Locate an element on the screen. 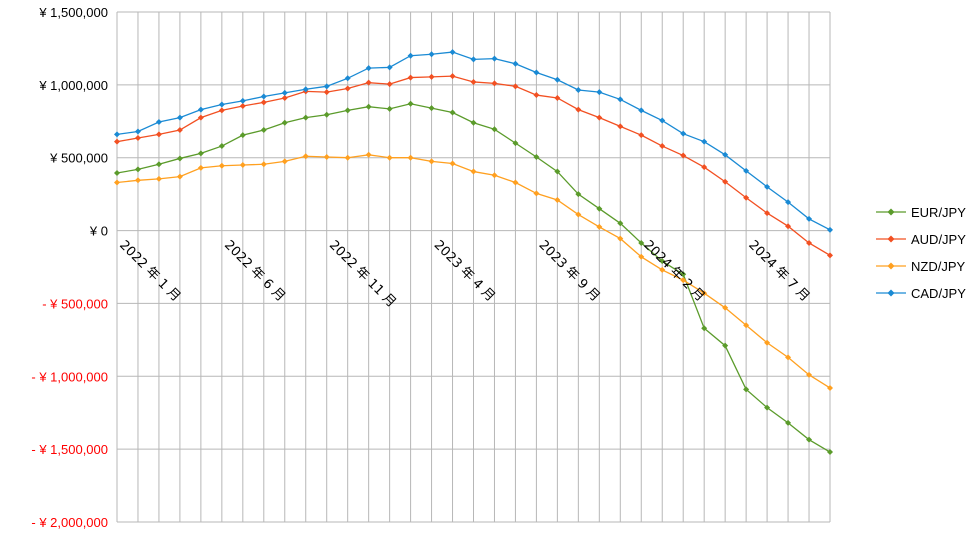  x-tick-label: 2024 年 2 月 is located at coordinates (673, 271).